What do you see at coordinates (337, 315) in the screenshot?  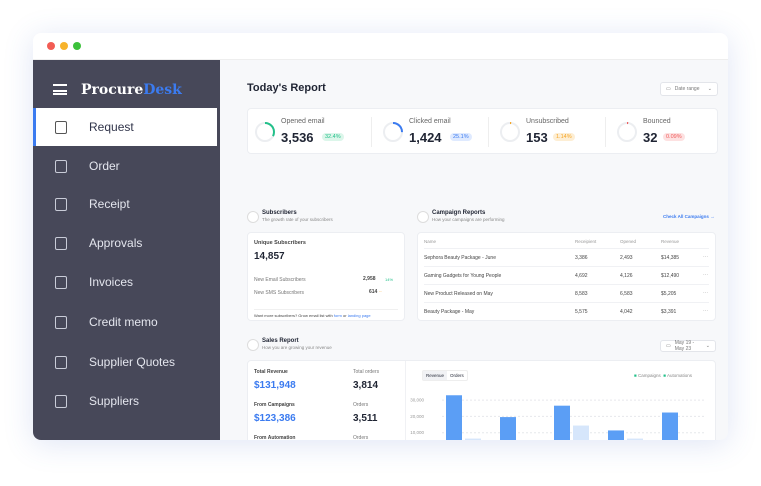 I see `form-link: form` at bounding box center [337, 315].